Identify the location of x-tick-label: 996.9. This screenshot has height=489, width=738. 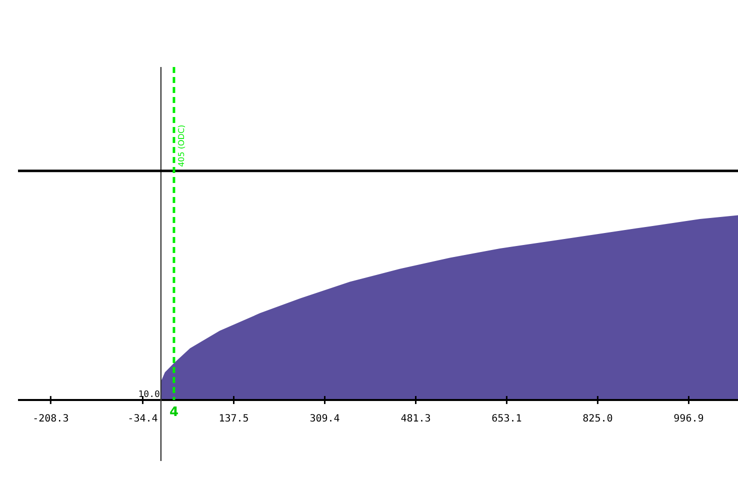
(689, 419).